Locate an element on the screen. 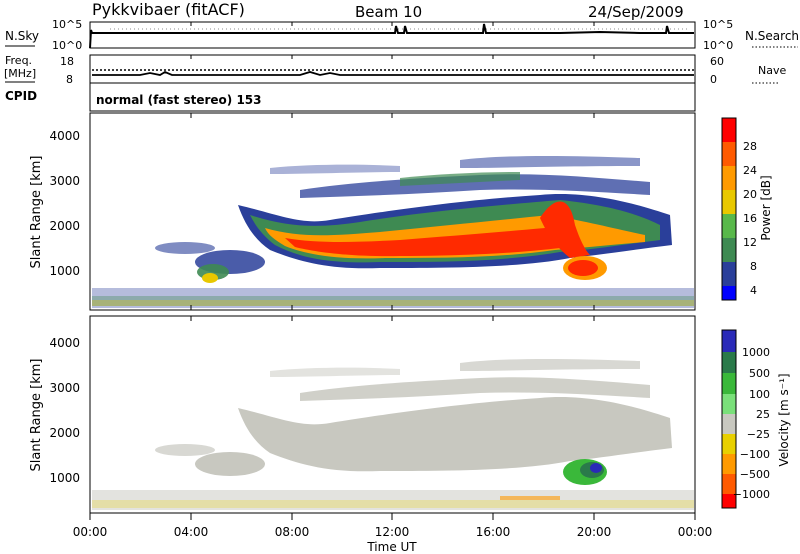 The height and width of the screenshot is (554, 800). velocity-cbar-tick: 100 is located at coordinates (759, 394).